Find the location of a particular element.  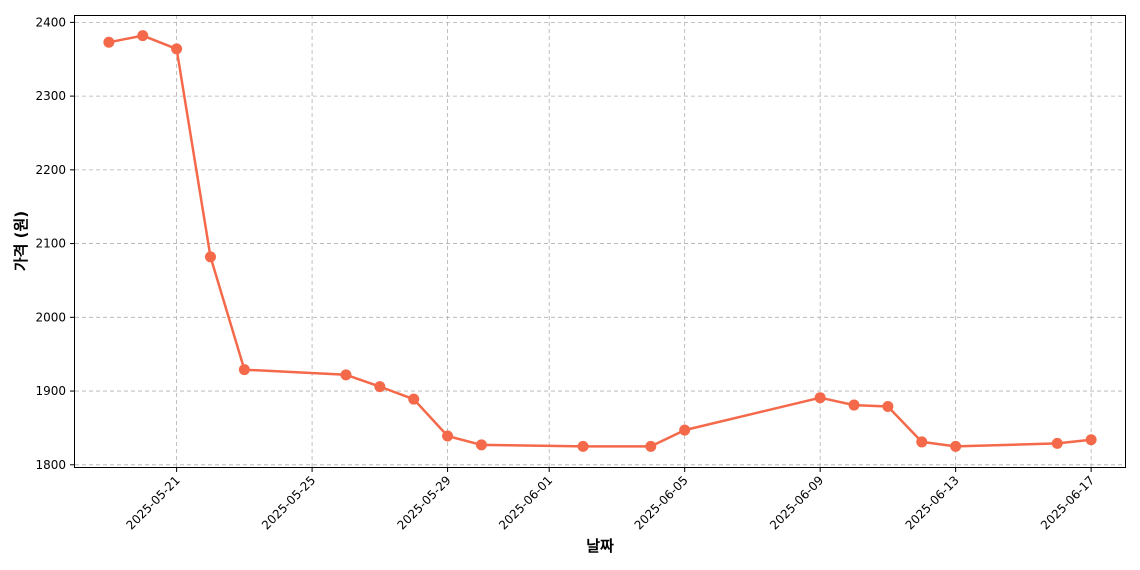

x-tick-label: 2025-06-17 is located at coordinates (1067, 502).